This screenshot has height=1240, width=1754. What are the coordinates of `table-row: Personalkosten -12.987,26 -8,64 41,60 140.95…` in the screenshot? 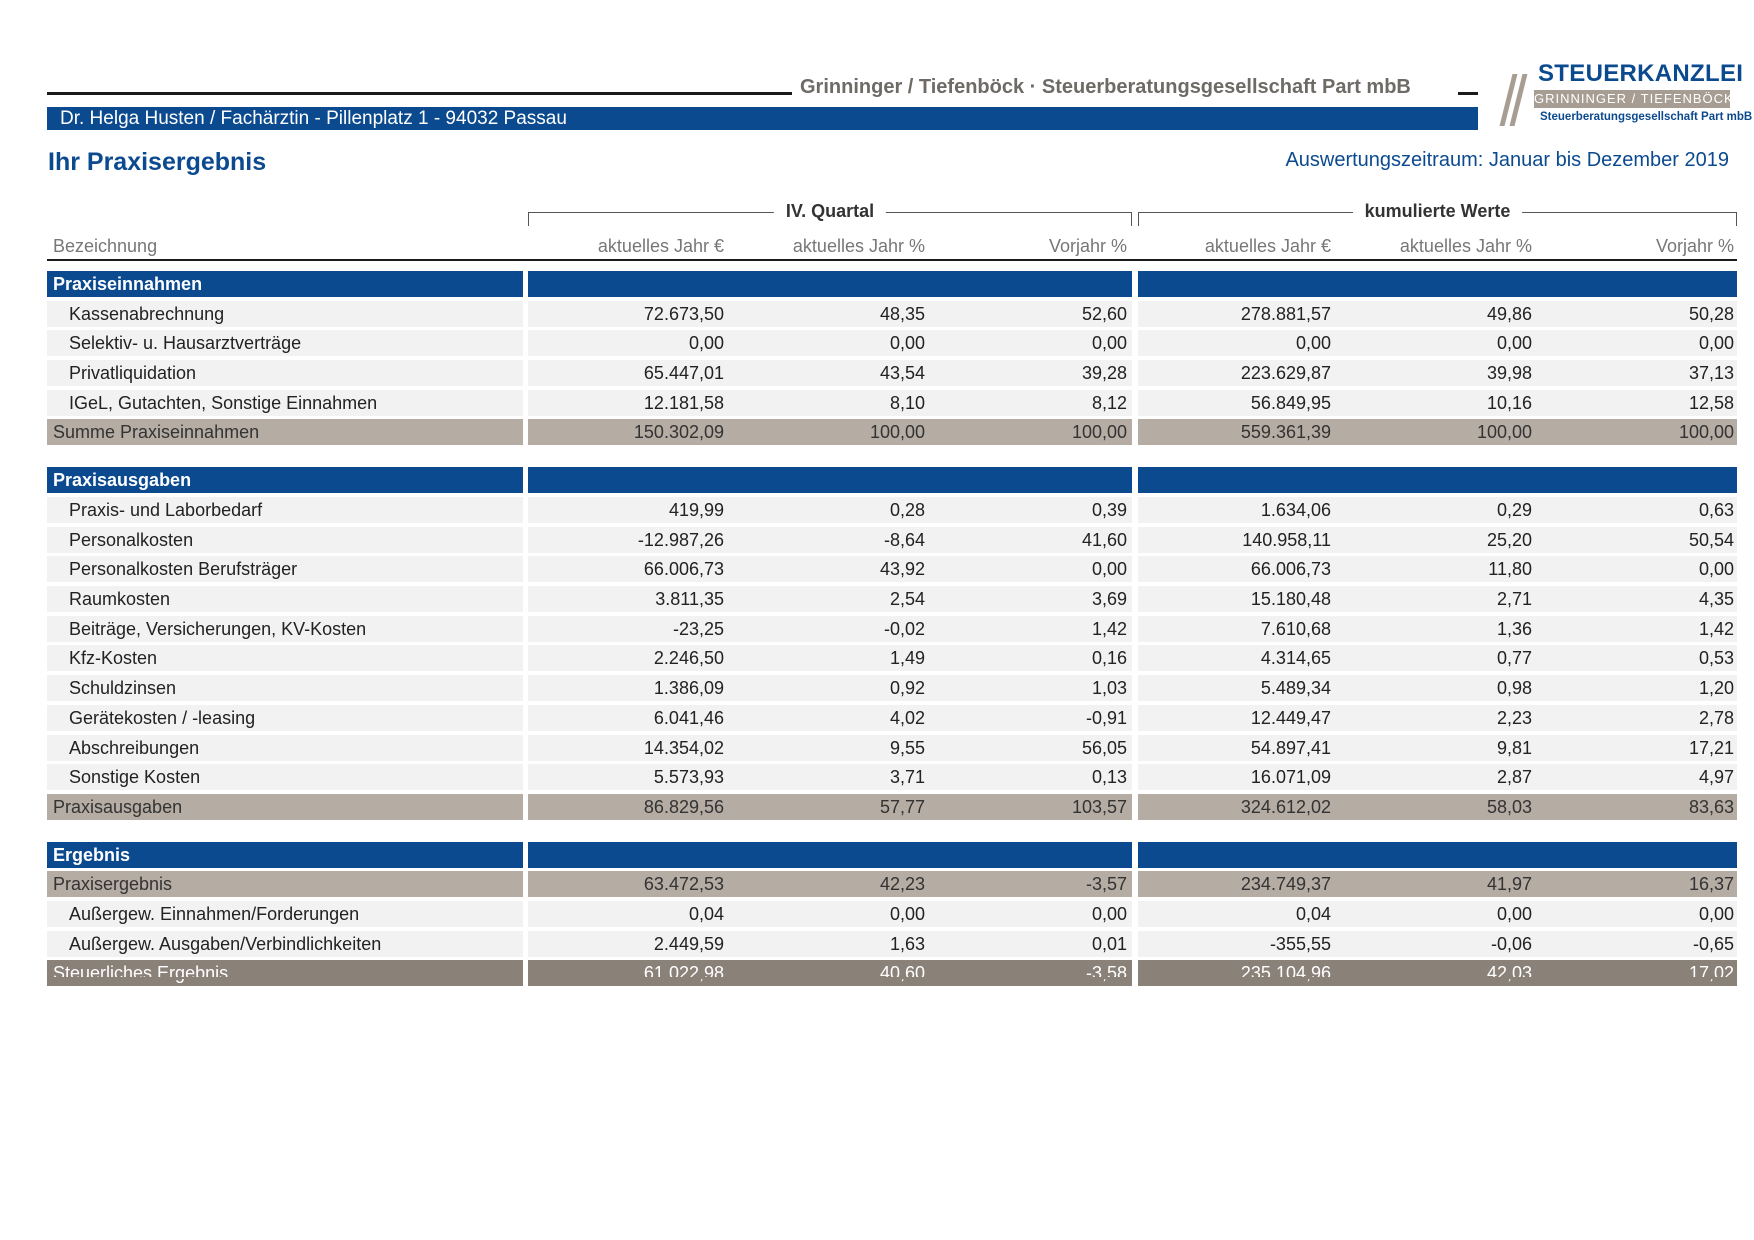 It's located at (877, 540).